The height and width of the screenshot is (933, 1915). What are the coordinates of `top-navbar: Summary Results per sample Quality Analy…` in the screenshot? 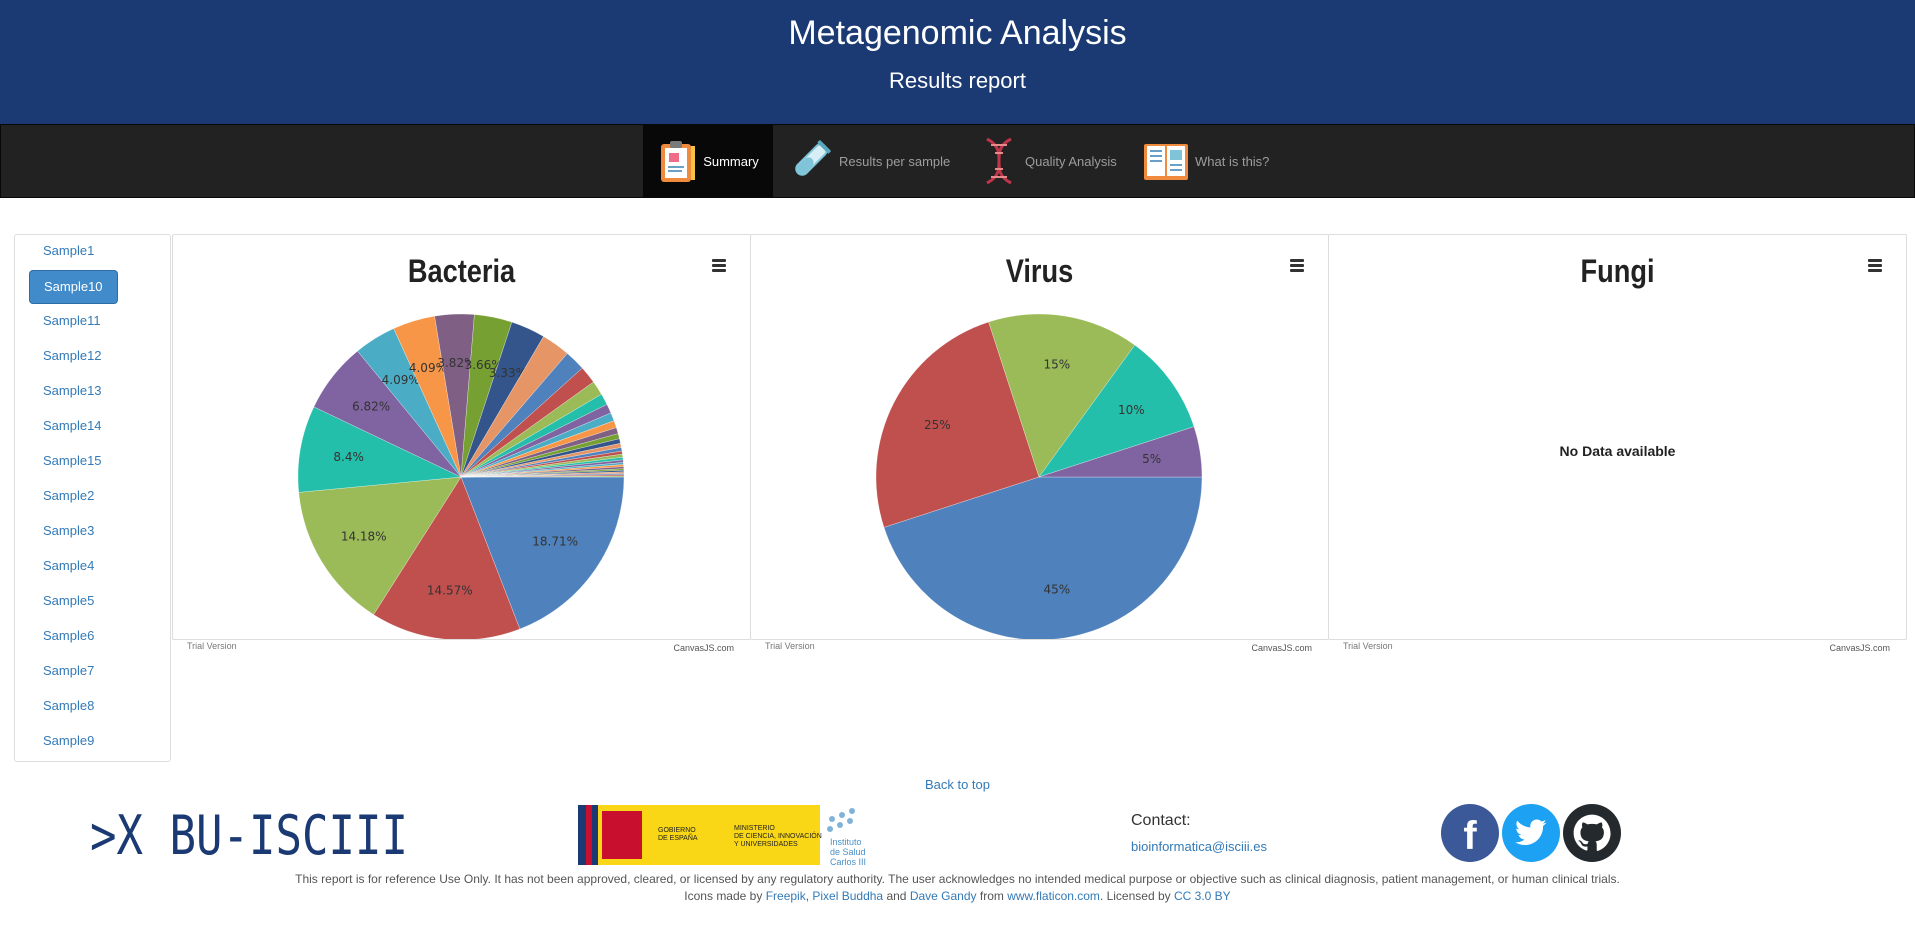 It's located at (957, 161).